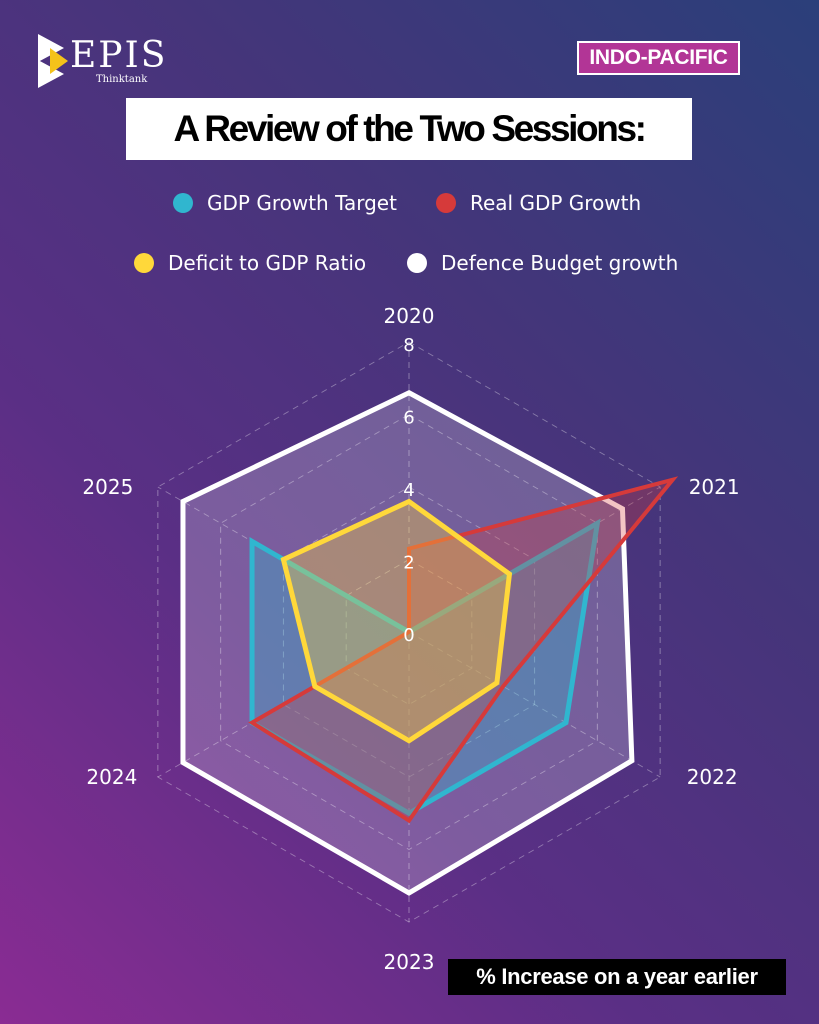  What do you see at coordinates (144, 263) in the screenshot?
I see `legend-dot-yellow` at bounding box center [144, 263].